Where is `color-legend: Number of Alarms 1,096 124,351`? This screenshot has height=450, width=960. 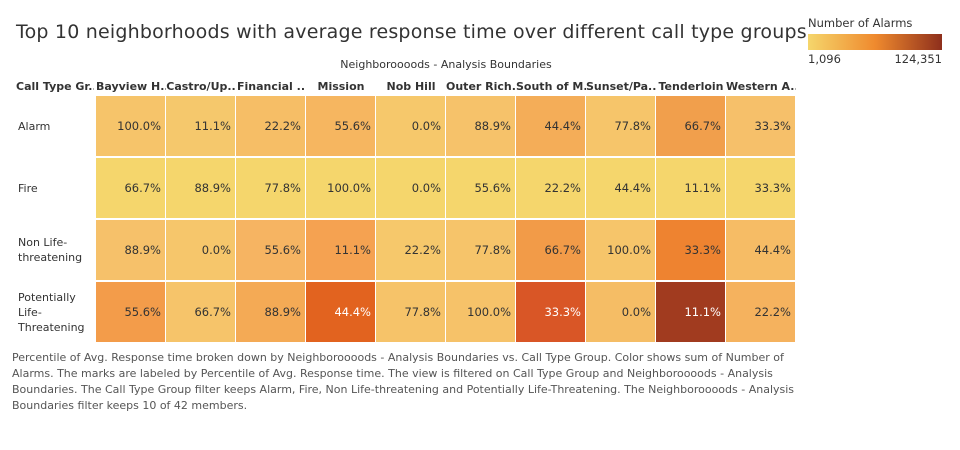 color-legend: Number of Alarms 1,096 124,351 is located at coordinates (876, 41).